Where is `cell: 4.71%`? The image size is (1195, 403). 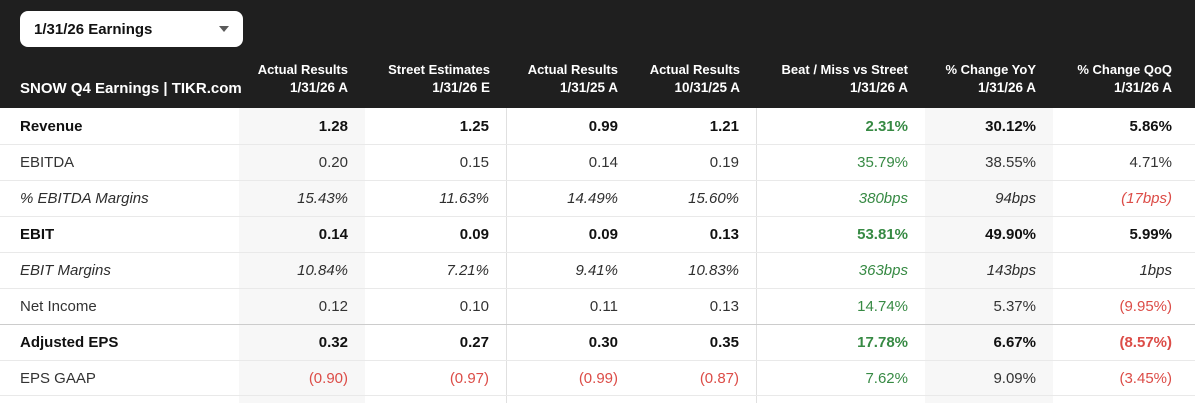 cell: 4.71% is located at coordinates (1150, 162).